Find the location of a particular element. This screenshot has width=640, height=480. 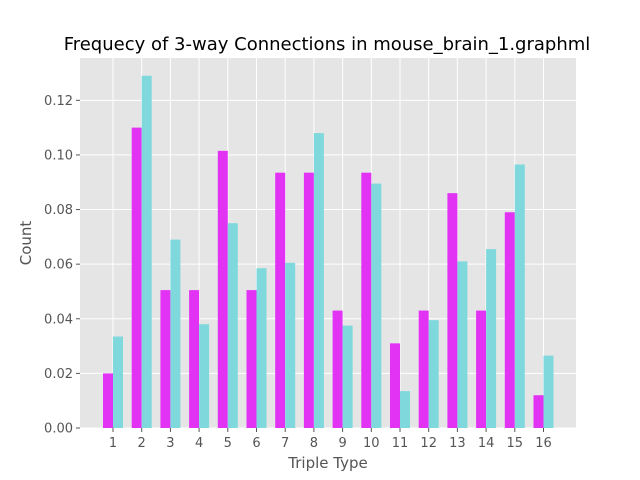

x-tick-label: 9 is located at coordinates (342, 443).